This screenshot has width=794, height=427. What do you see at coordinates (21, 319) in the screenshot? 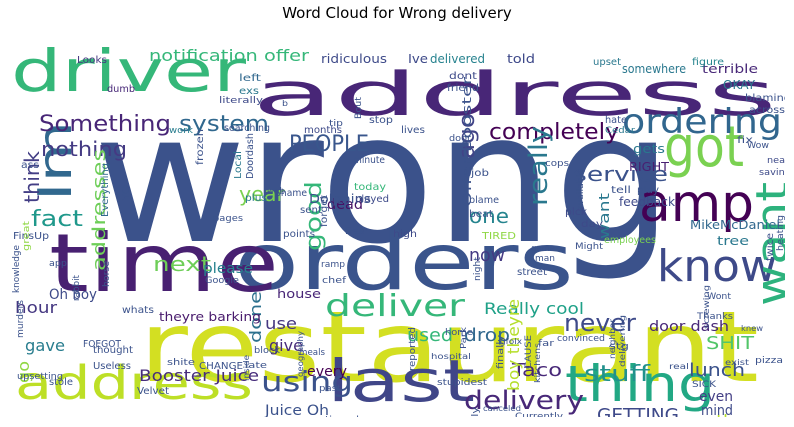
I see `word-cloud-word: murders` at bounding box center [21, 319].